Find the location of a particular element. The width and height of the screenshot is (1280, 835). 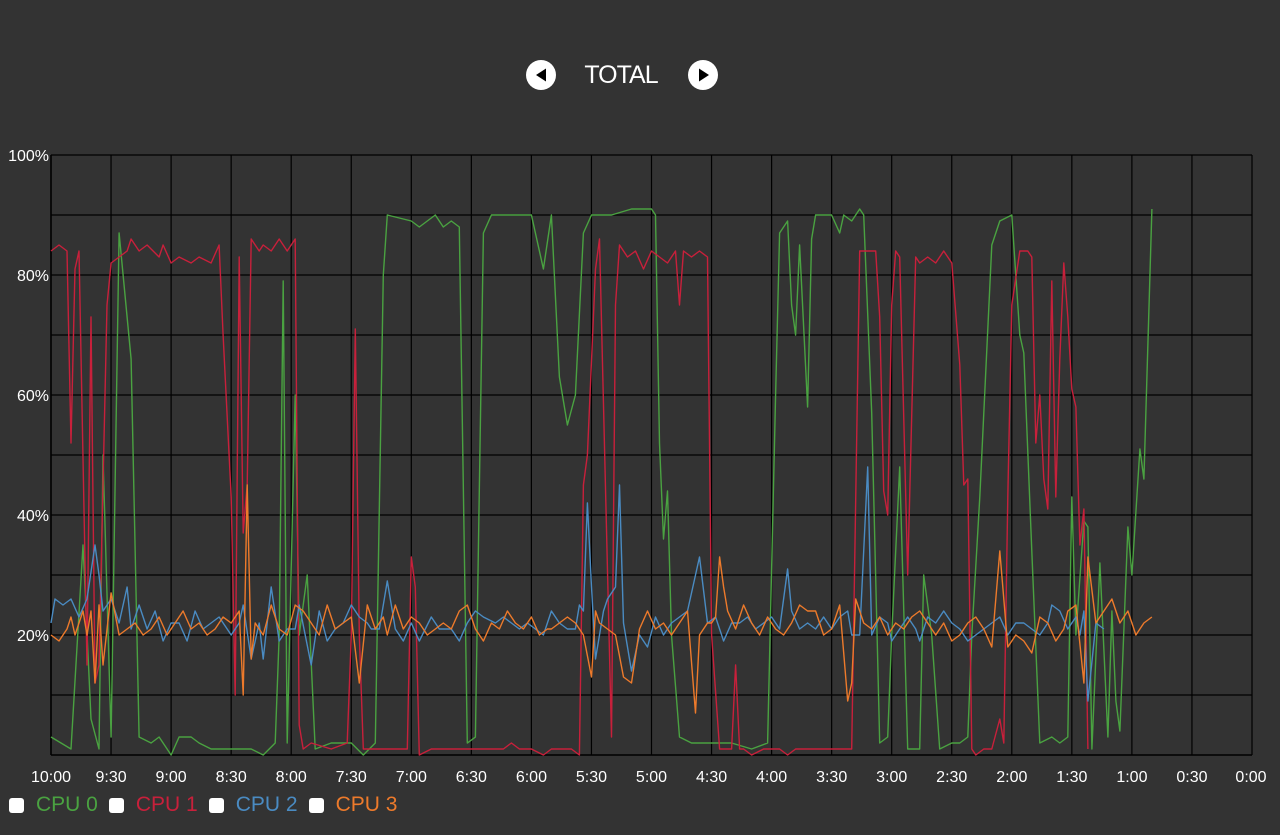

y-tick-label: 100% is located at coordinates (28, 156).